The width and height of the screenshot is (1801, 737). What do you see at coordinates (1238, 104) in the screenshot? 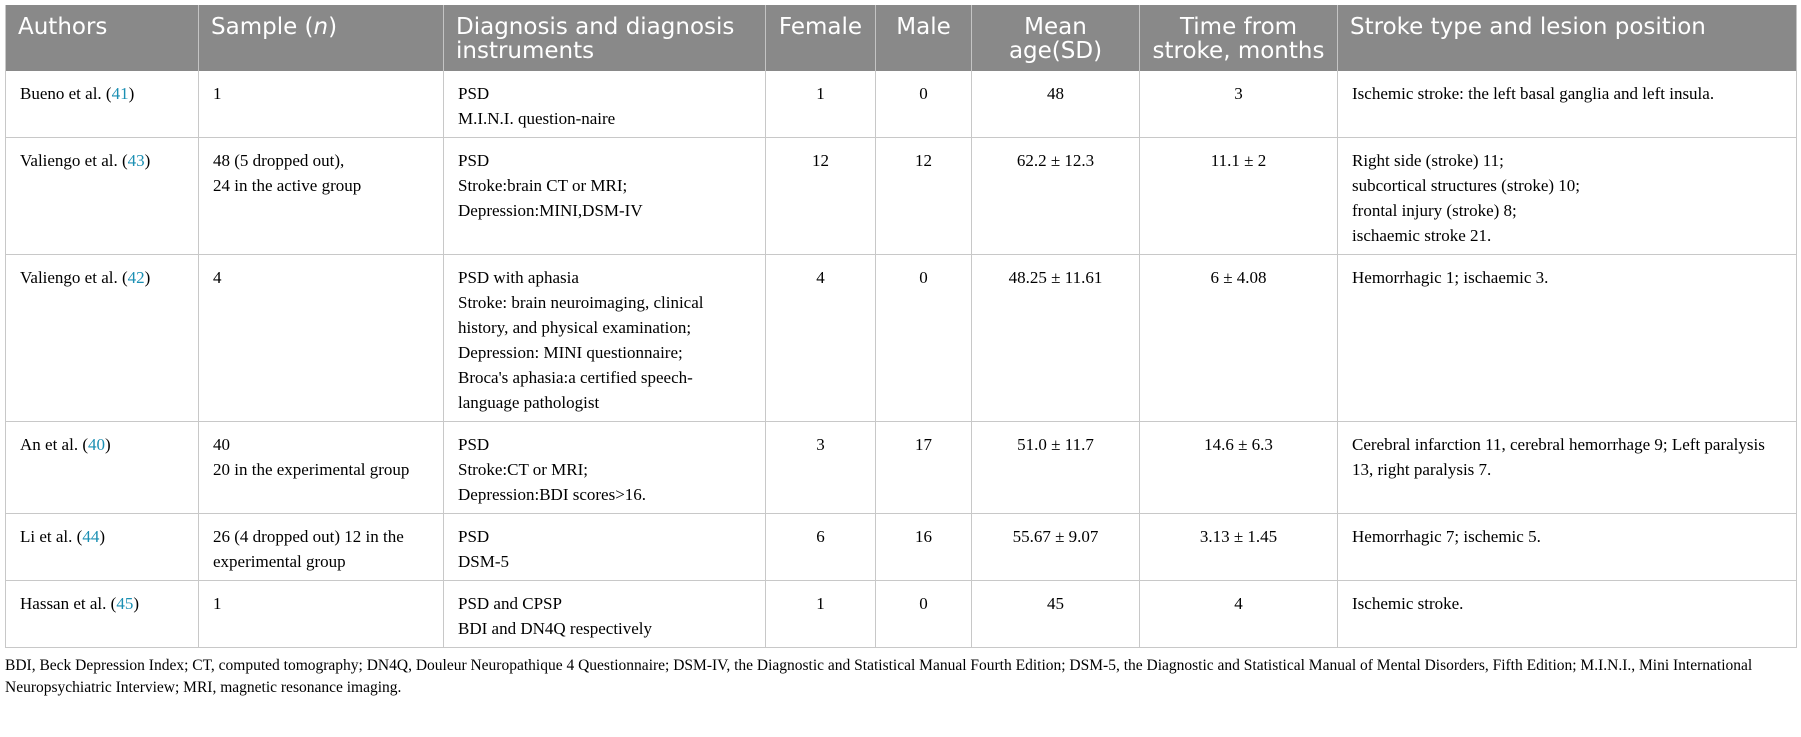
I see `cell-time-from-stroke: 3` at bounding box center [1238, 104].